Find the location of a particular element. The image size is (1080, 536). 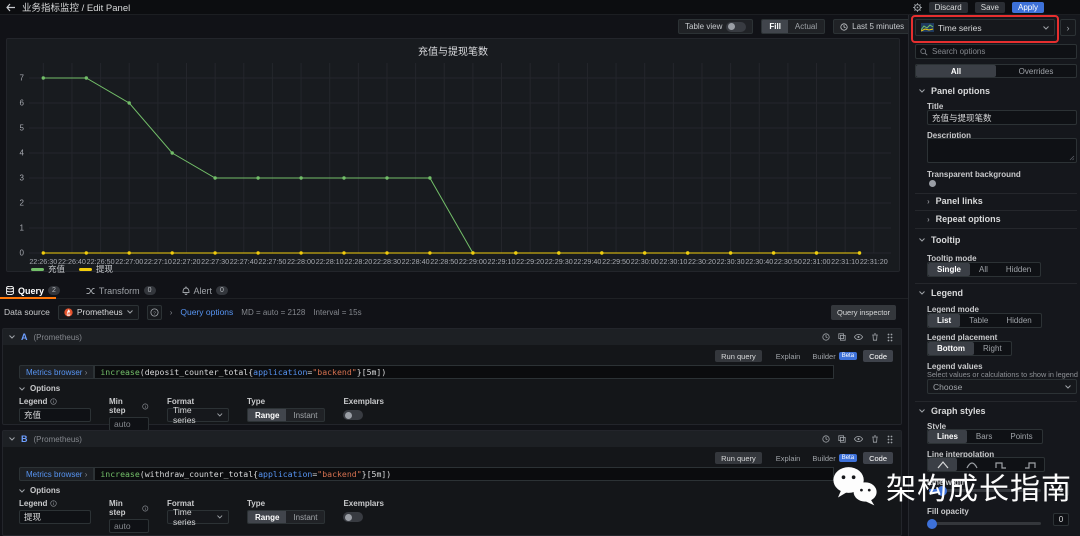

save-button: Save is located at coordinates (989, 7).